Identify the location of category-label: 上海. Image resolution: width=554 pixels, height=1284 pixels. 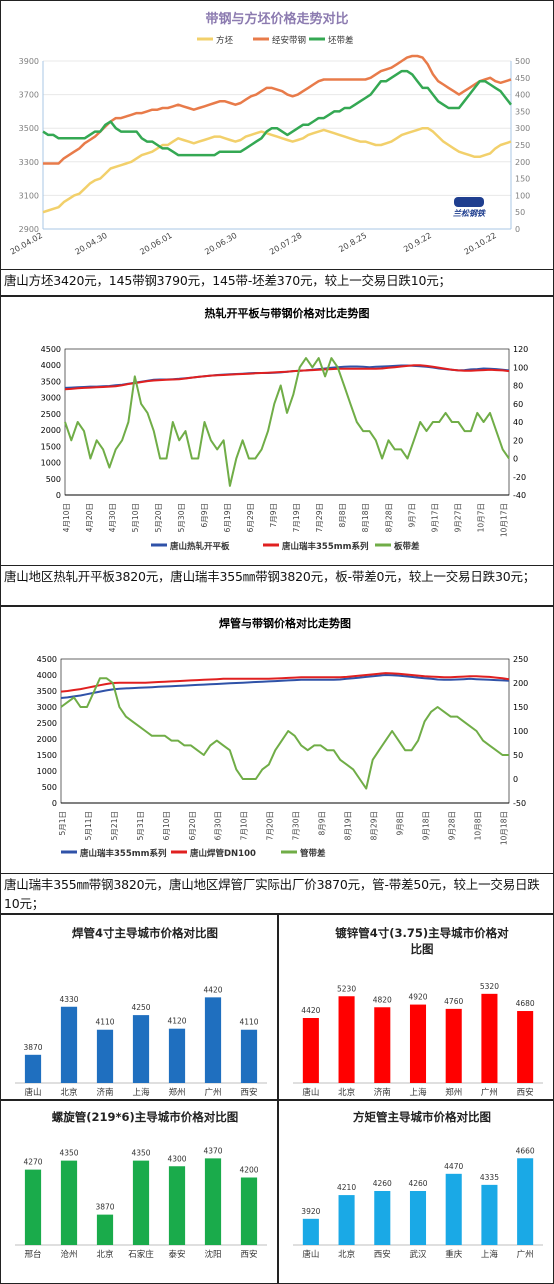
(141, 1092).